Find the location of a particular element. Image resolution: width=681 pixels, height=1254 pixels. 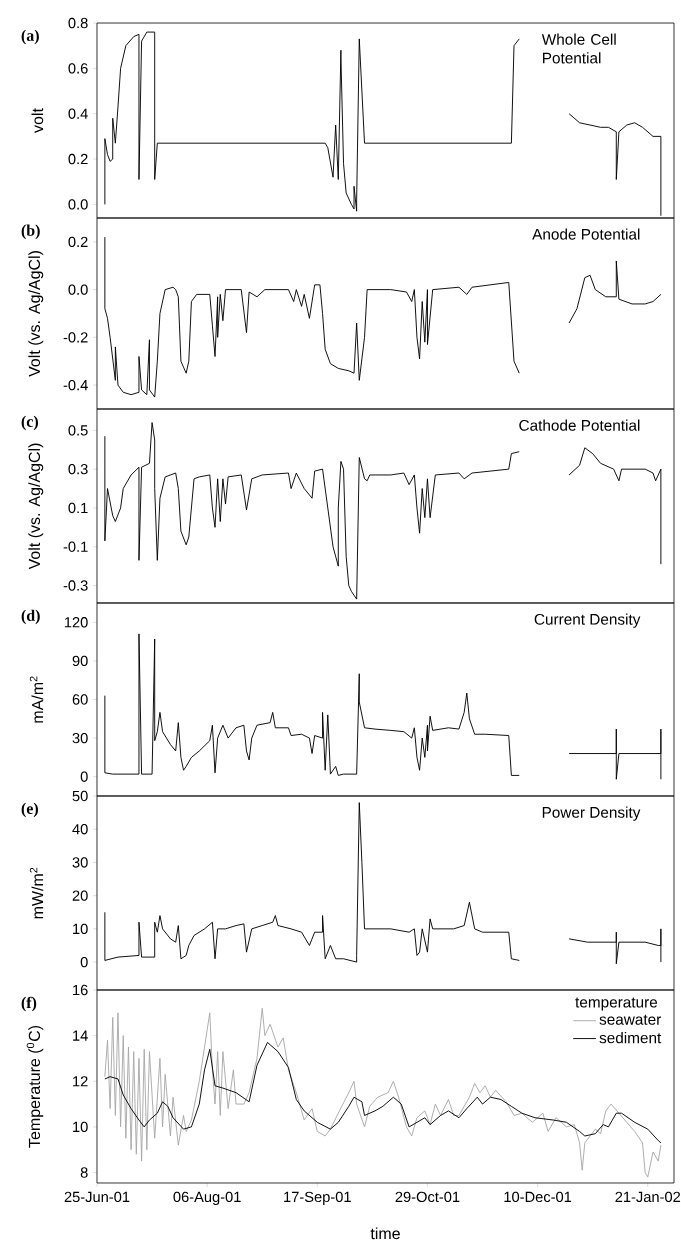

y-tick-label: 40 is located at coordinates (80, 829).